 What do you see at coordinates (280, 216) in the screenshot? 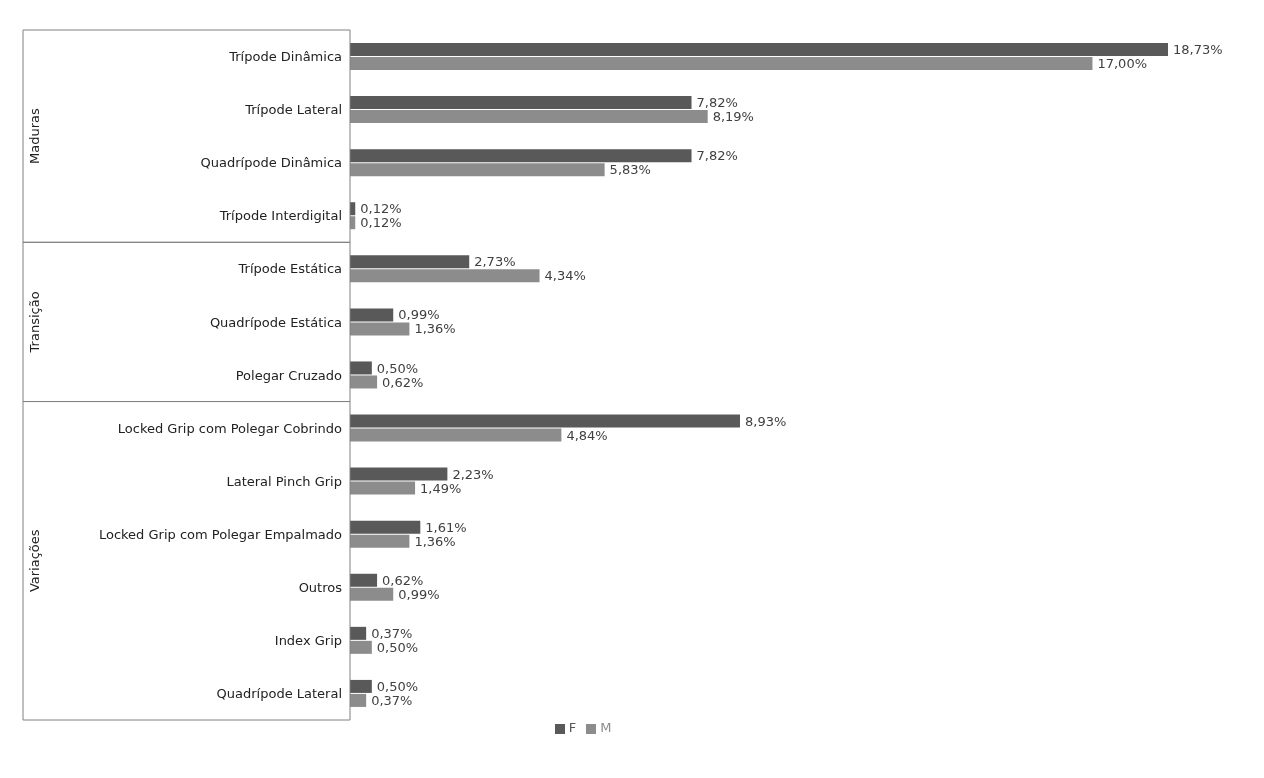
I see `y-tick-label: Trípode Interdigital` at bounding box center [280, 216].